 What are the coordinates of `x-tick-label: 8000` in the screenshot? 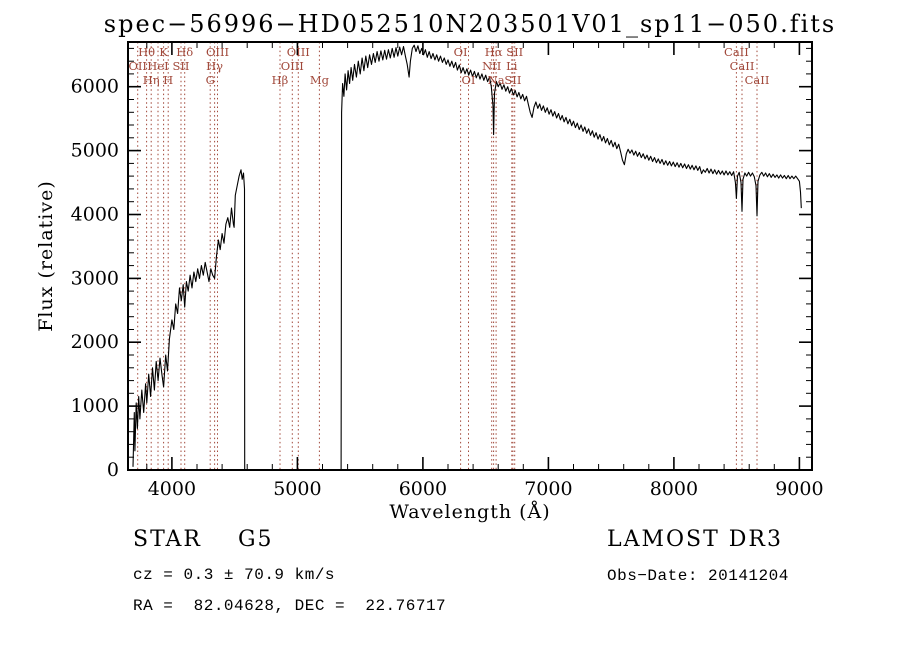 It's located at (674, 489).